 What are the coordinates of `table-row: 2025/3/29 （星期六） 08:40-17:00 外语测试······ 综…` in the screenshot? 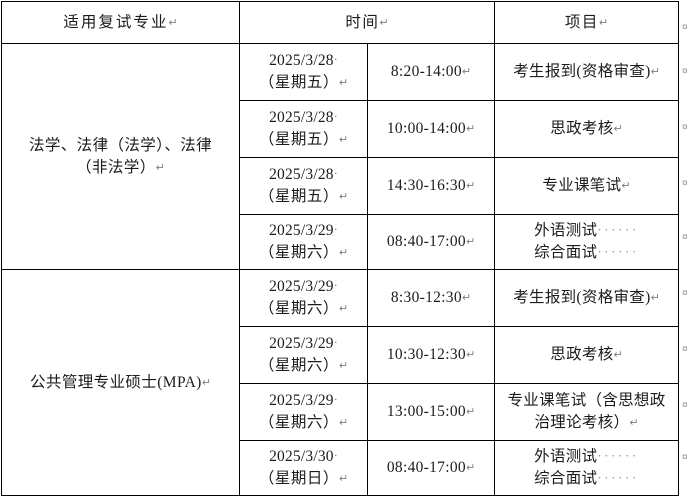 It's located at (341, 242).